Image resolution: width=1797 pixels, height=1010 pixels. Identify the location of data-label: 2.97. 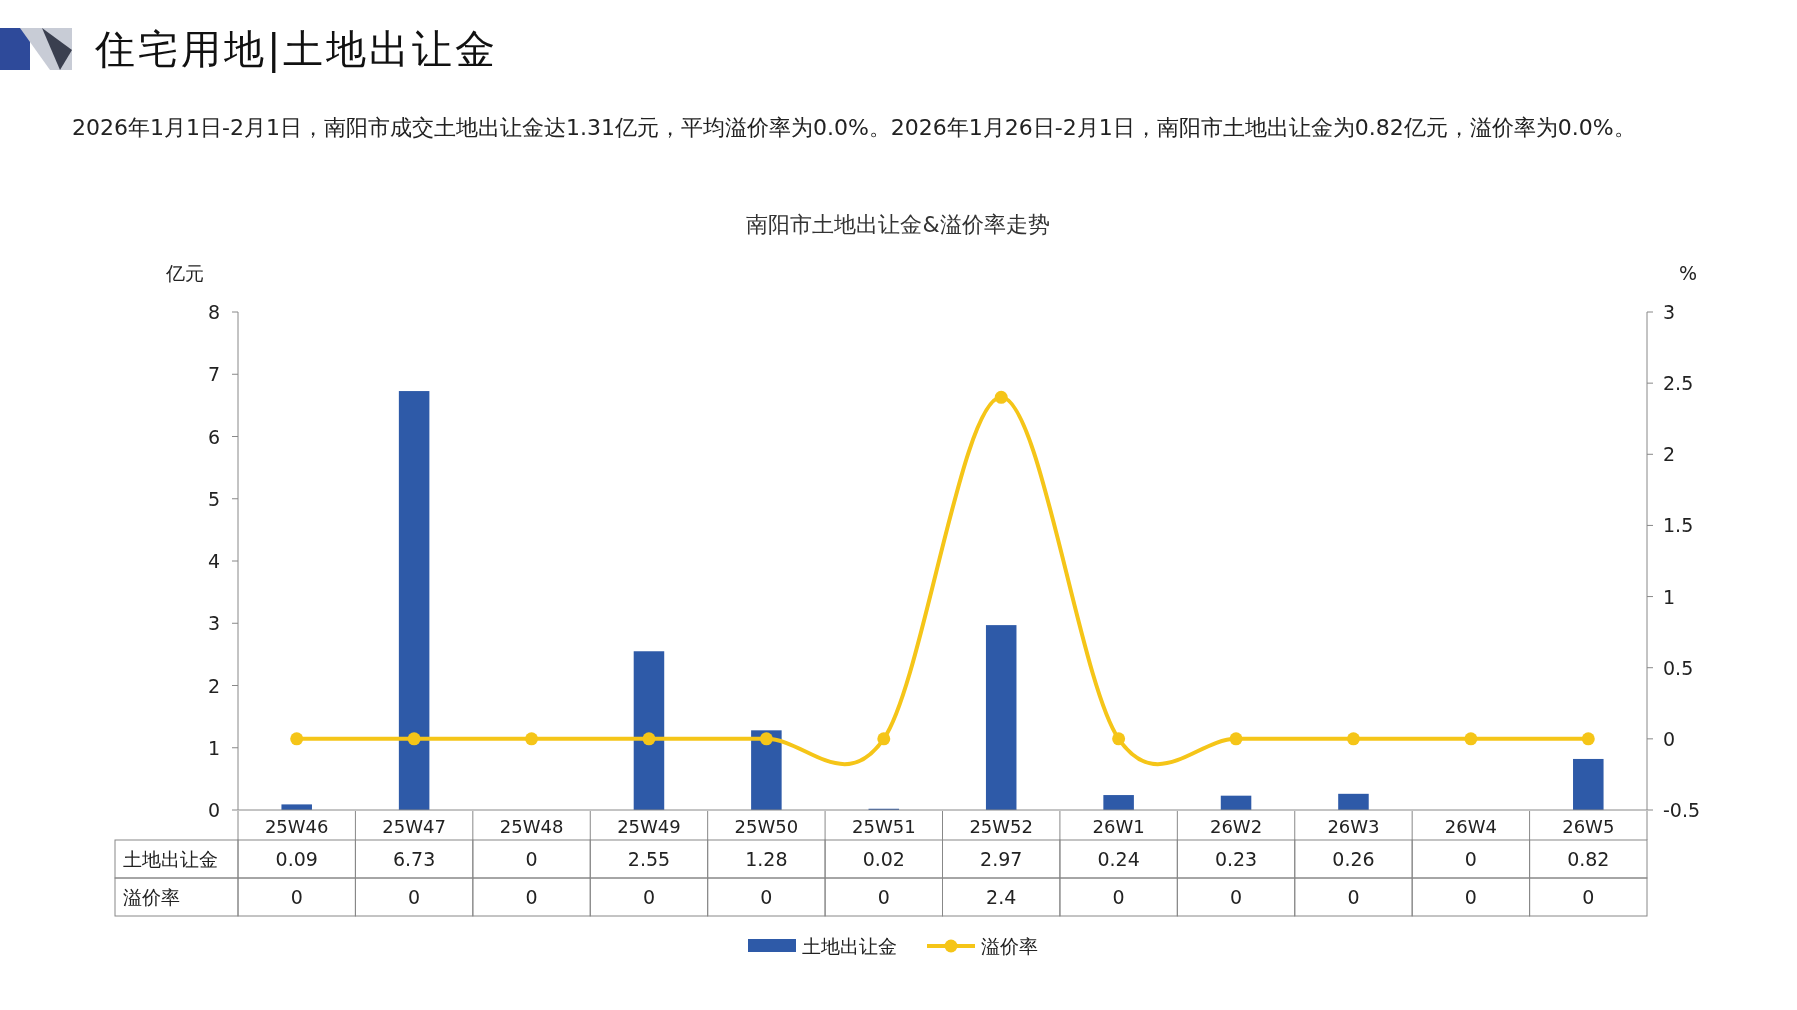
(1001, 859).